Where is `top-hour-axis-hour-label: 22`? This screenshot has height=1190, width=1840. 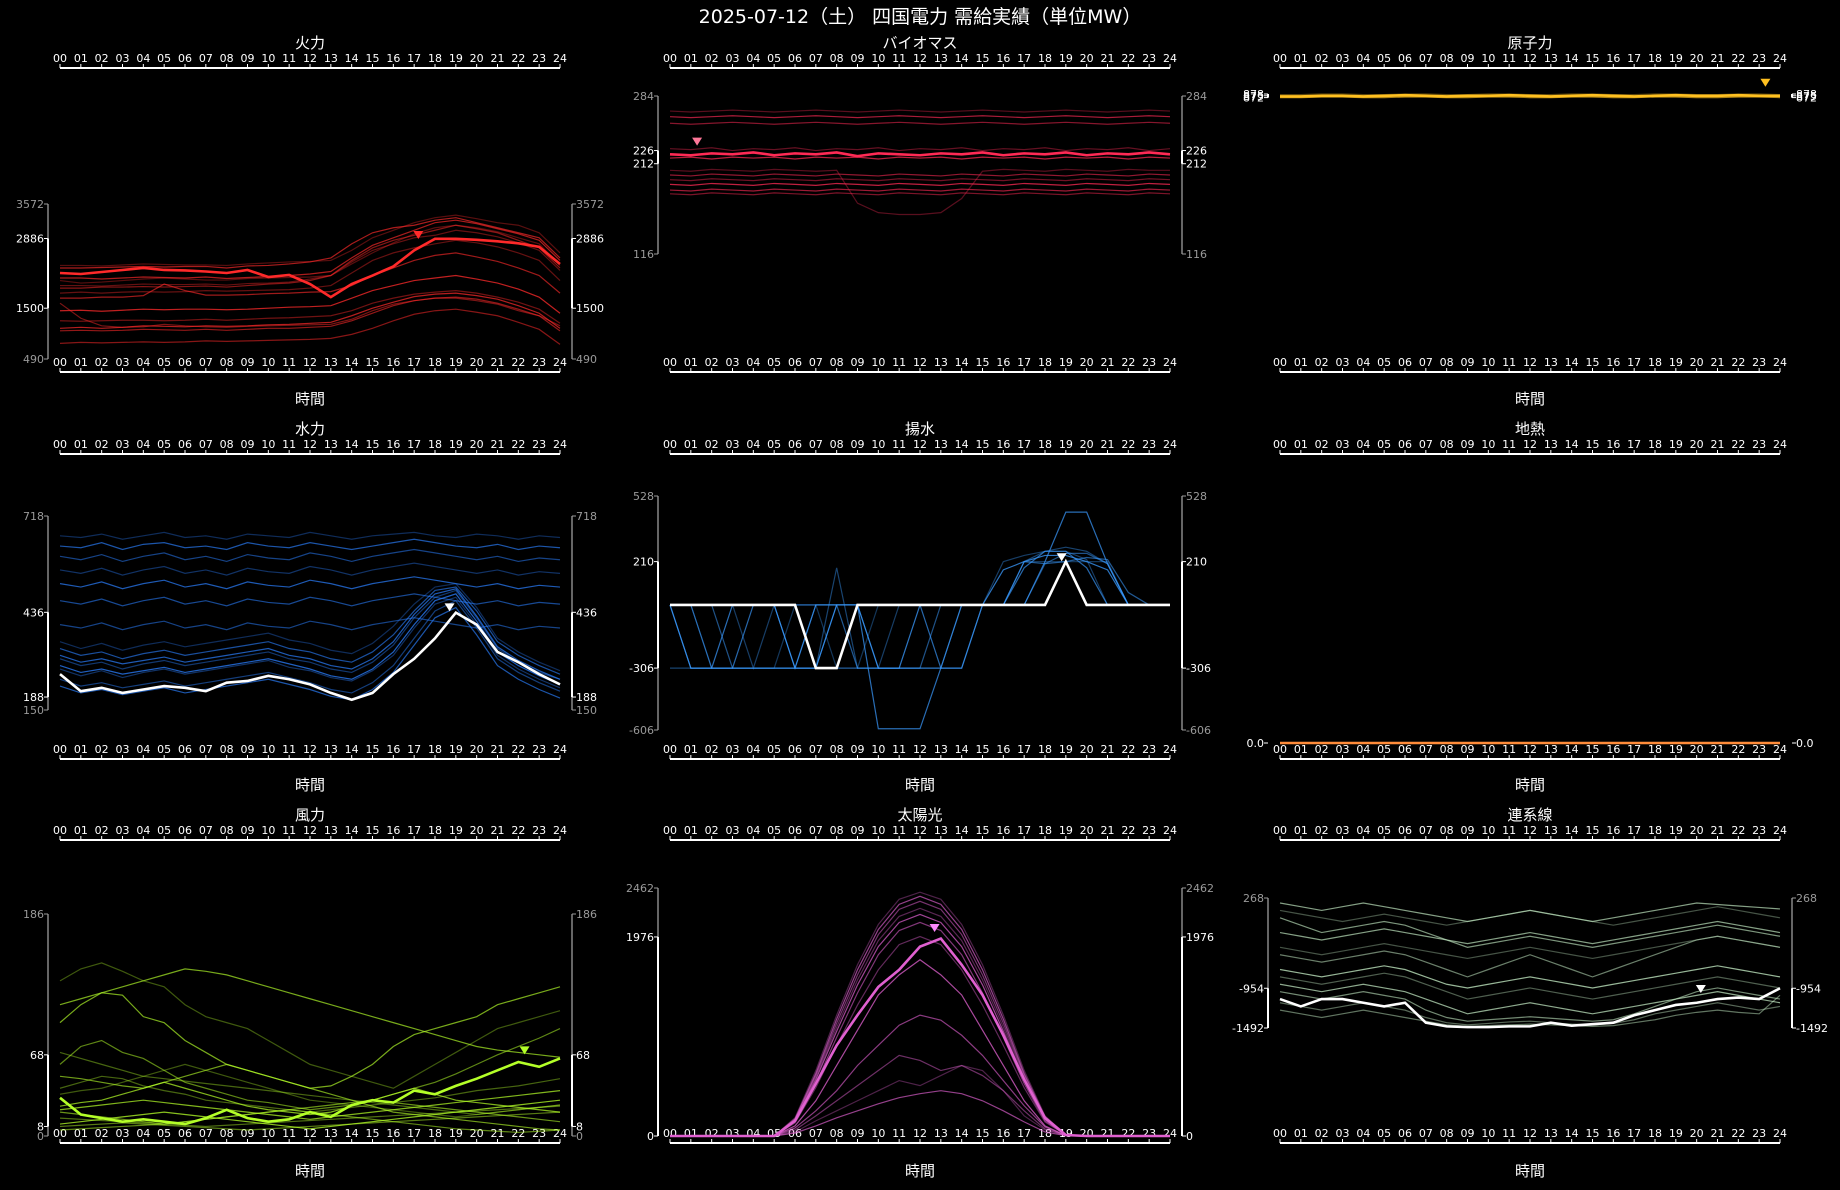
top-hour-axis-hour-label: 22 is located at coordinates (1128, 830).